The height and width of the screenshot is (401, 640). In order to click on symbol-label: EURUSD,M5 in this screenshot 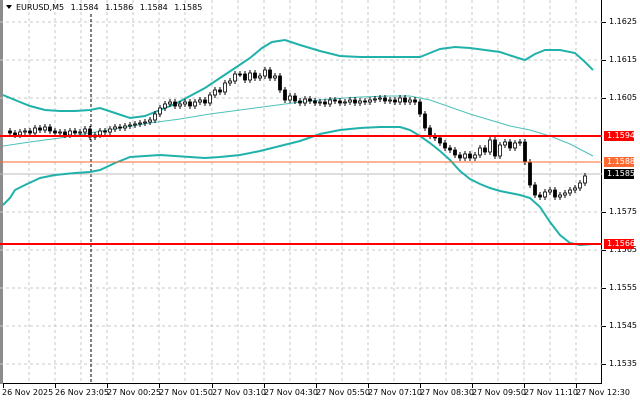, I will do `click(40, 7)`.